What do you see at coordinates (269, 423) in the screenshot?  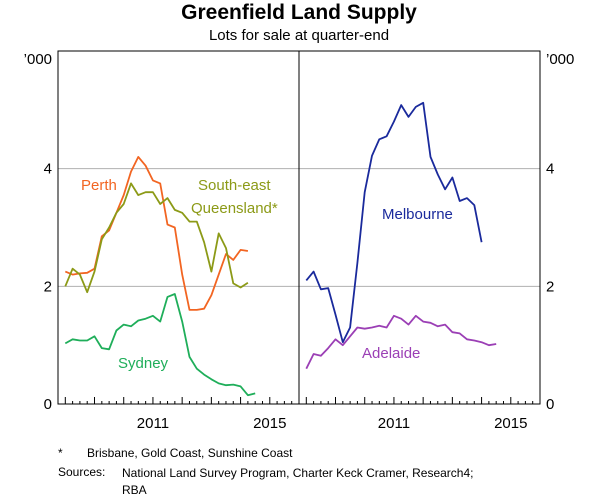 I see `x-tick-label-left-2015: 2015` at bounding box center [269, 423].